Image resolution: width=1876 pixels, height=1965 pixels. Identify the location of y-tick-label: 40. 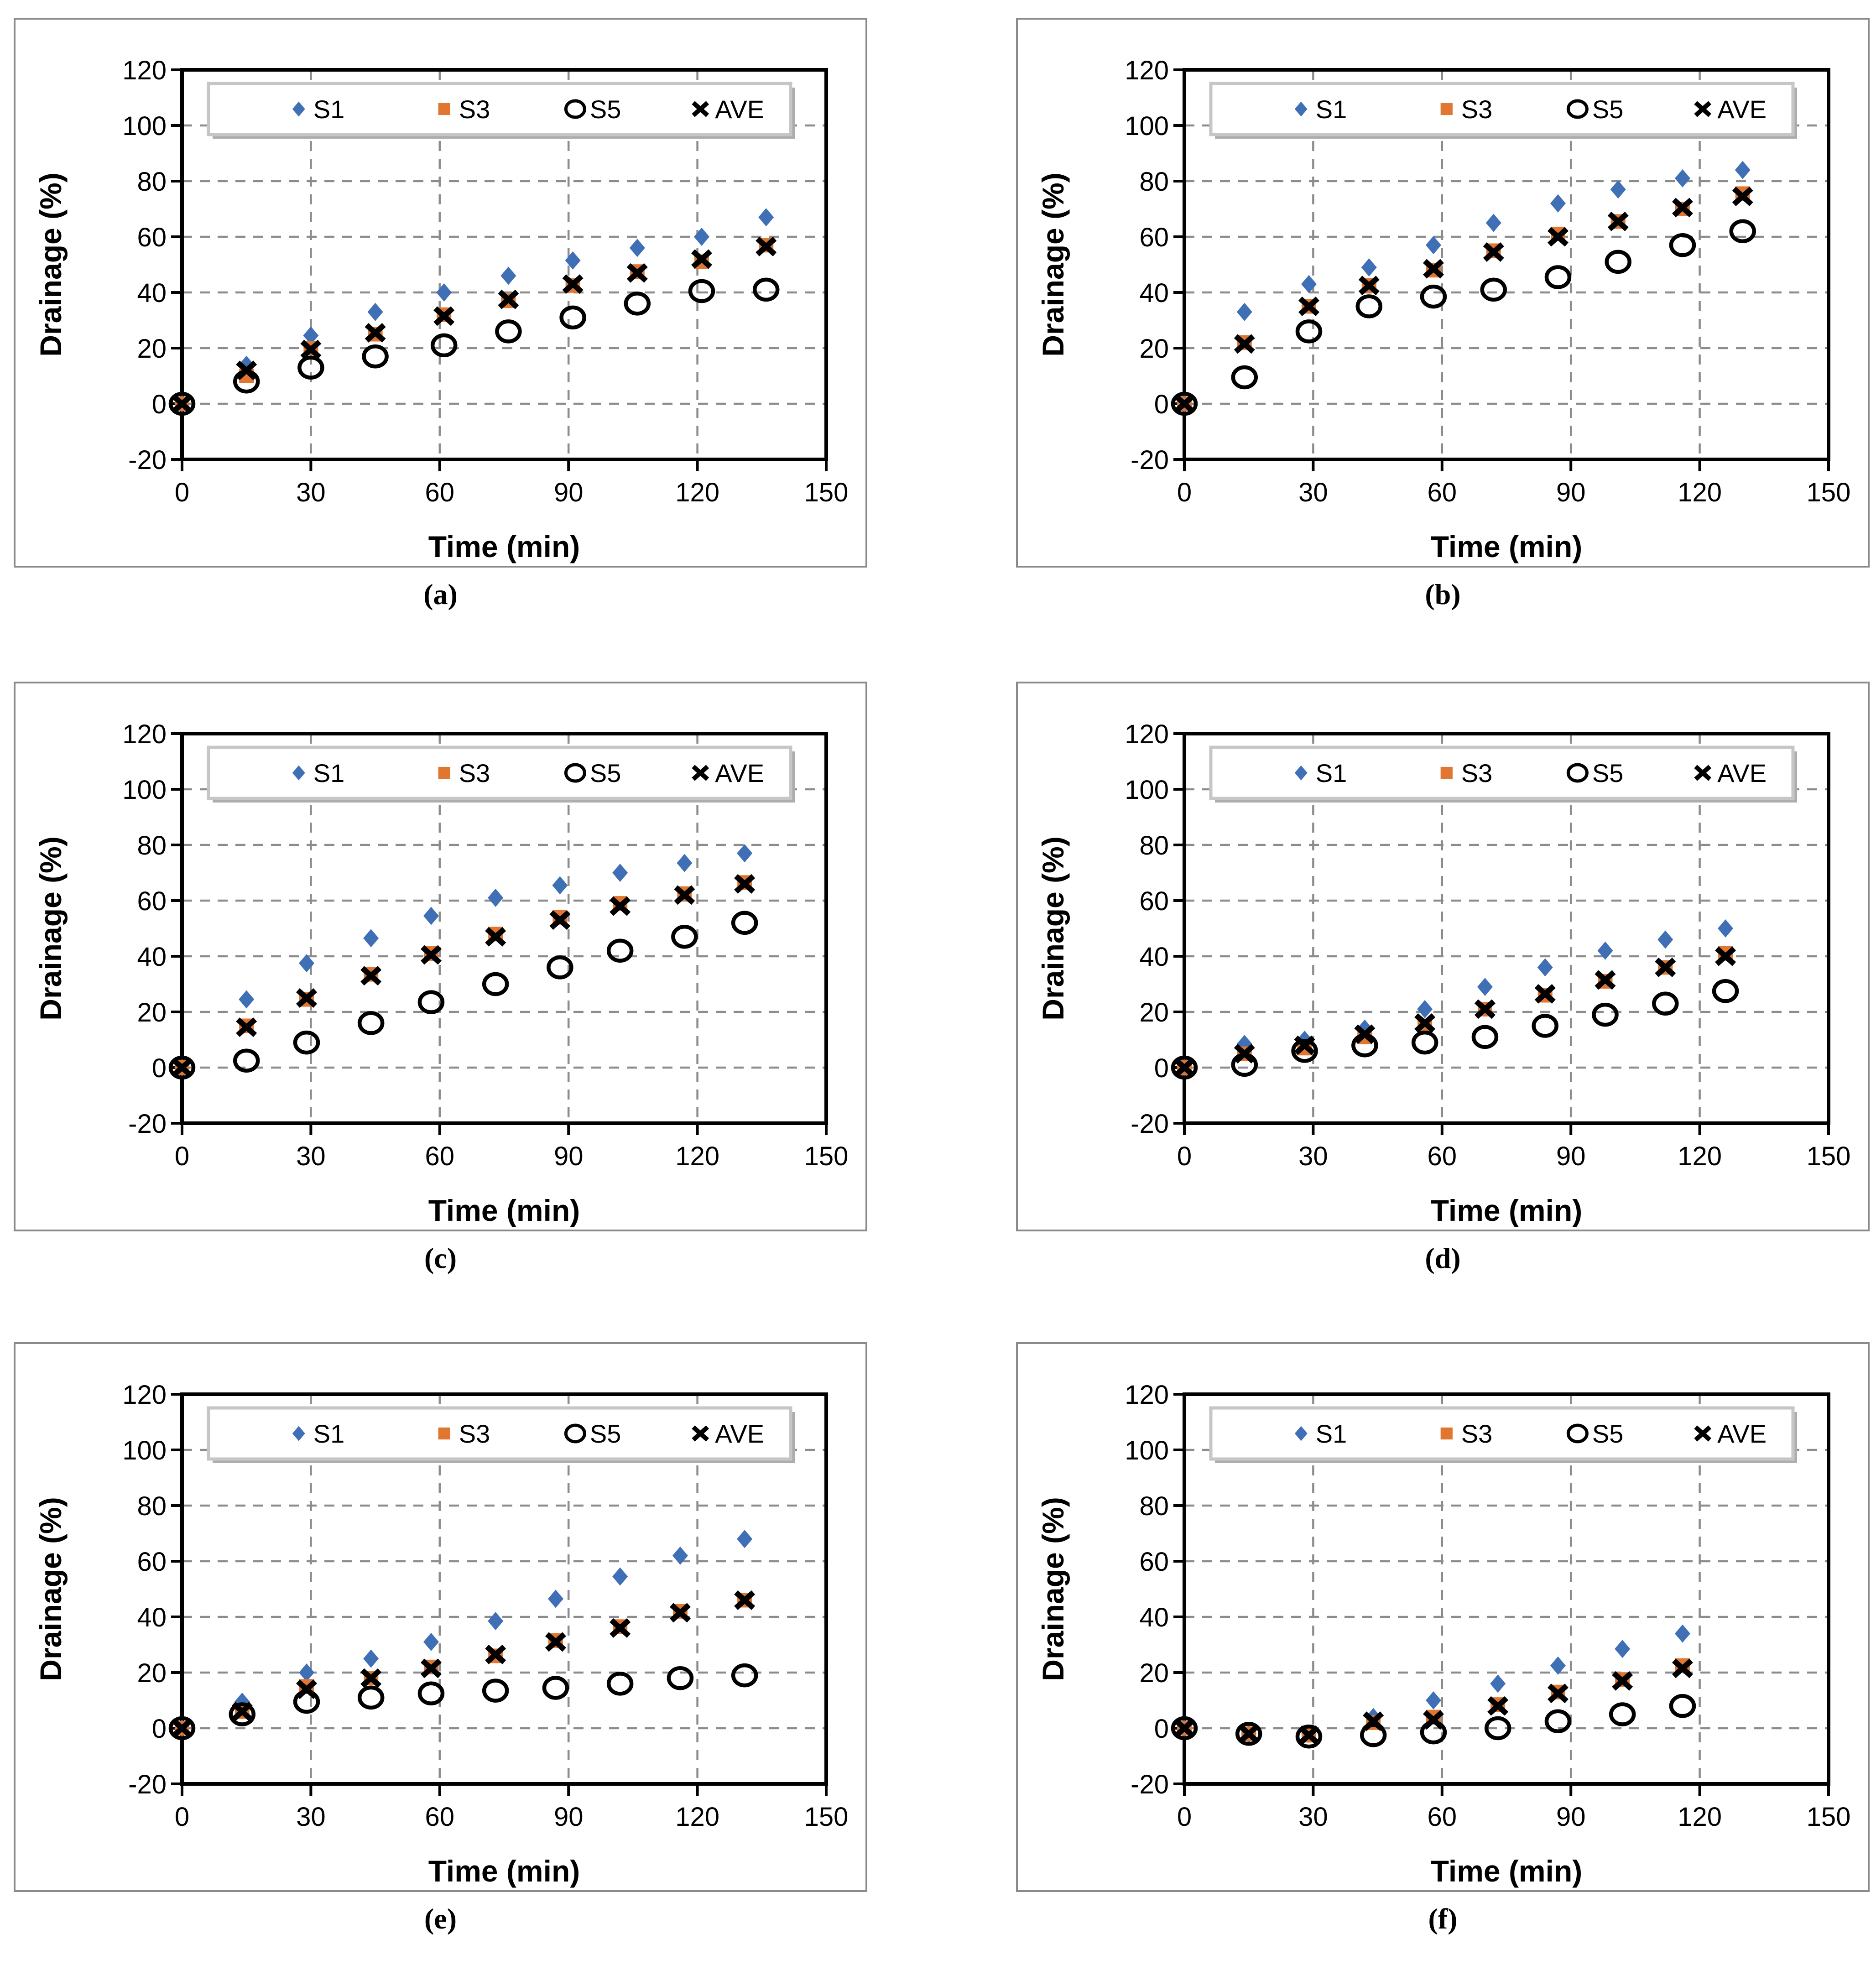
(152, 1617).